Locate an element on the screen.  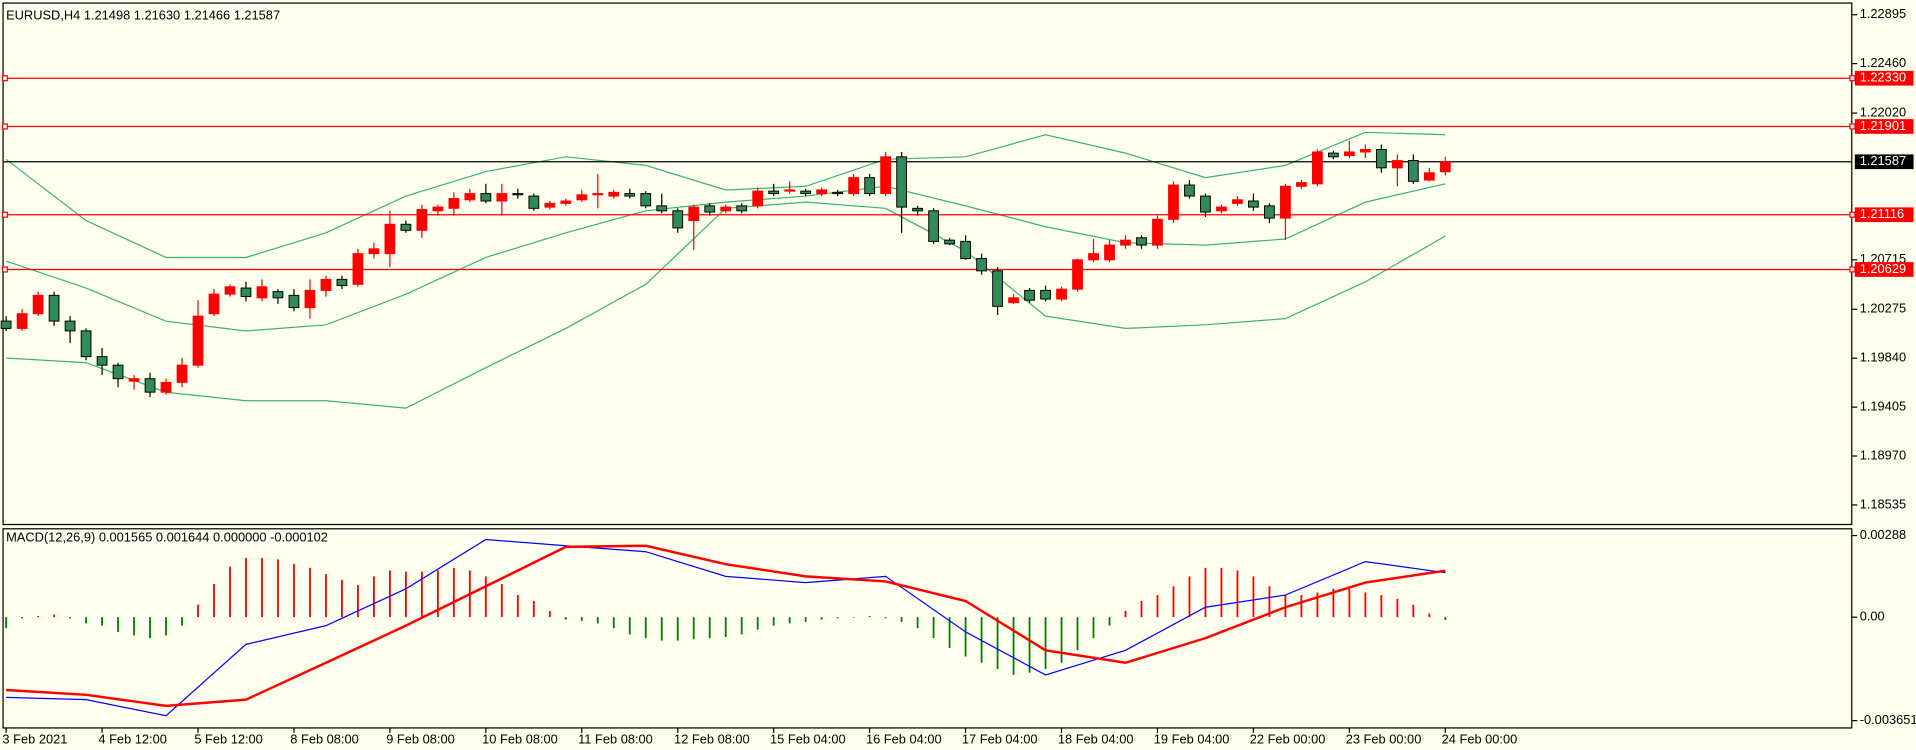
last-price-label: 1.21587 is located at coordinates (1883, 160).